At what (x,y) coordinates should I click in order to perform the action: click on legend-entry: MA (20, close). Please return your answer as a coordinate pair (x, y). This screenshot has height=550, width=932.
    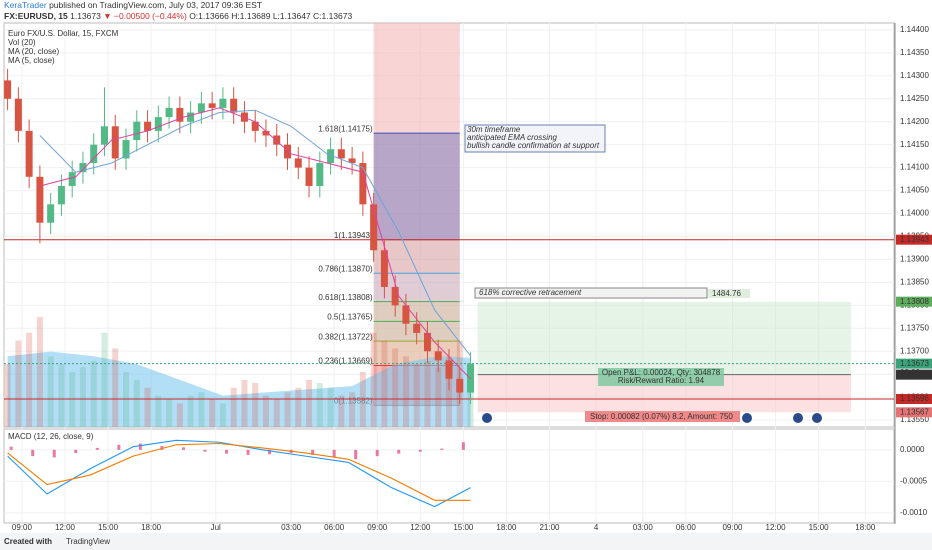
    Looking at the image, I should click on (33, 51).